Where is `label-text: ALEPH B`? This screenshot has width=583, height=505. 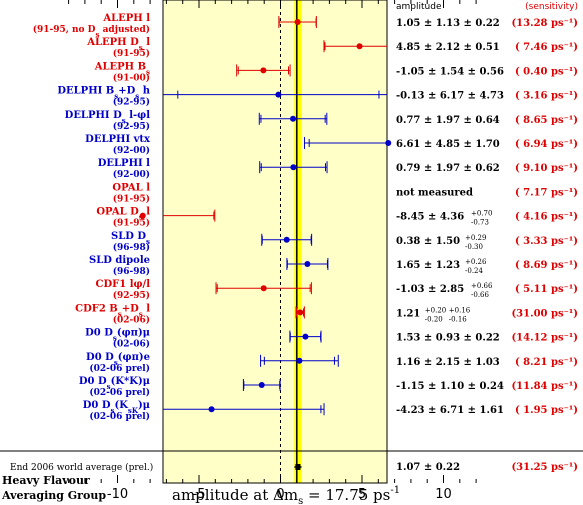
label-text: ALEPH B is located at coordinates (120, 66).